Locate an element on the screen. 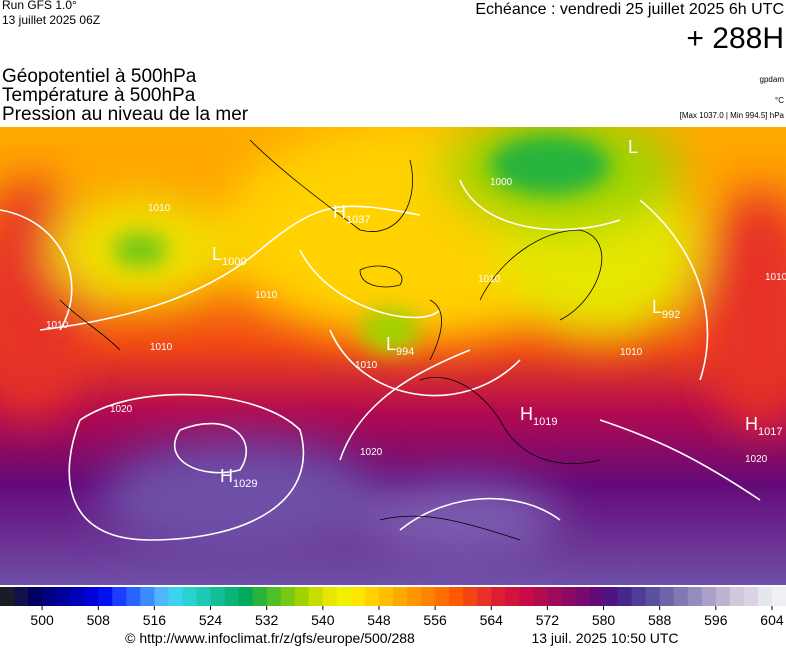 This screenshot has width=786, height=648. colorbar-tick-label: 540 is located at coordinates (323, 620).